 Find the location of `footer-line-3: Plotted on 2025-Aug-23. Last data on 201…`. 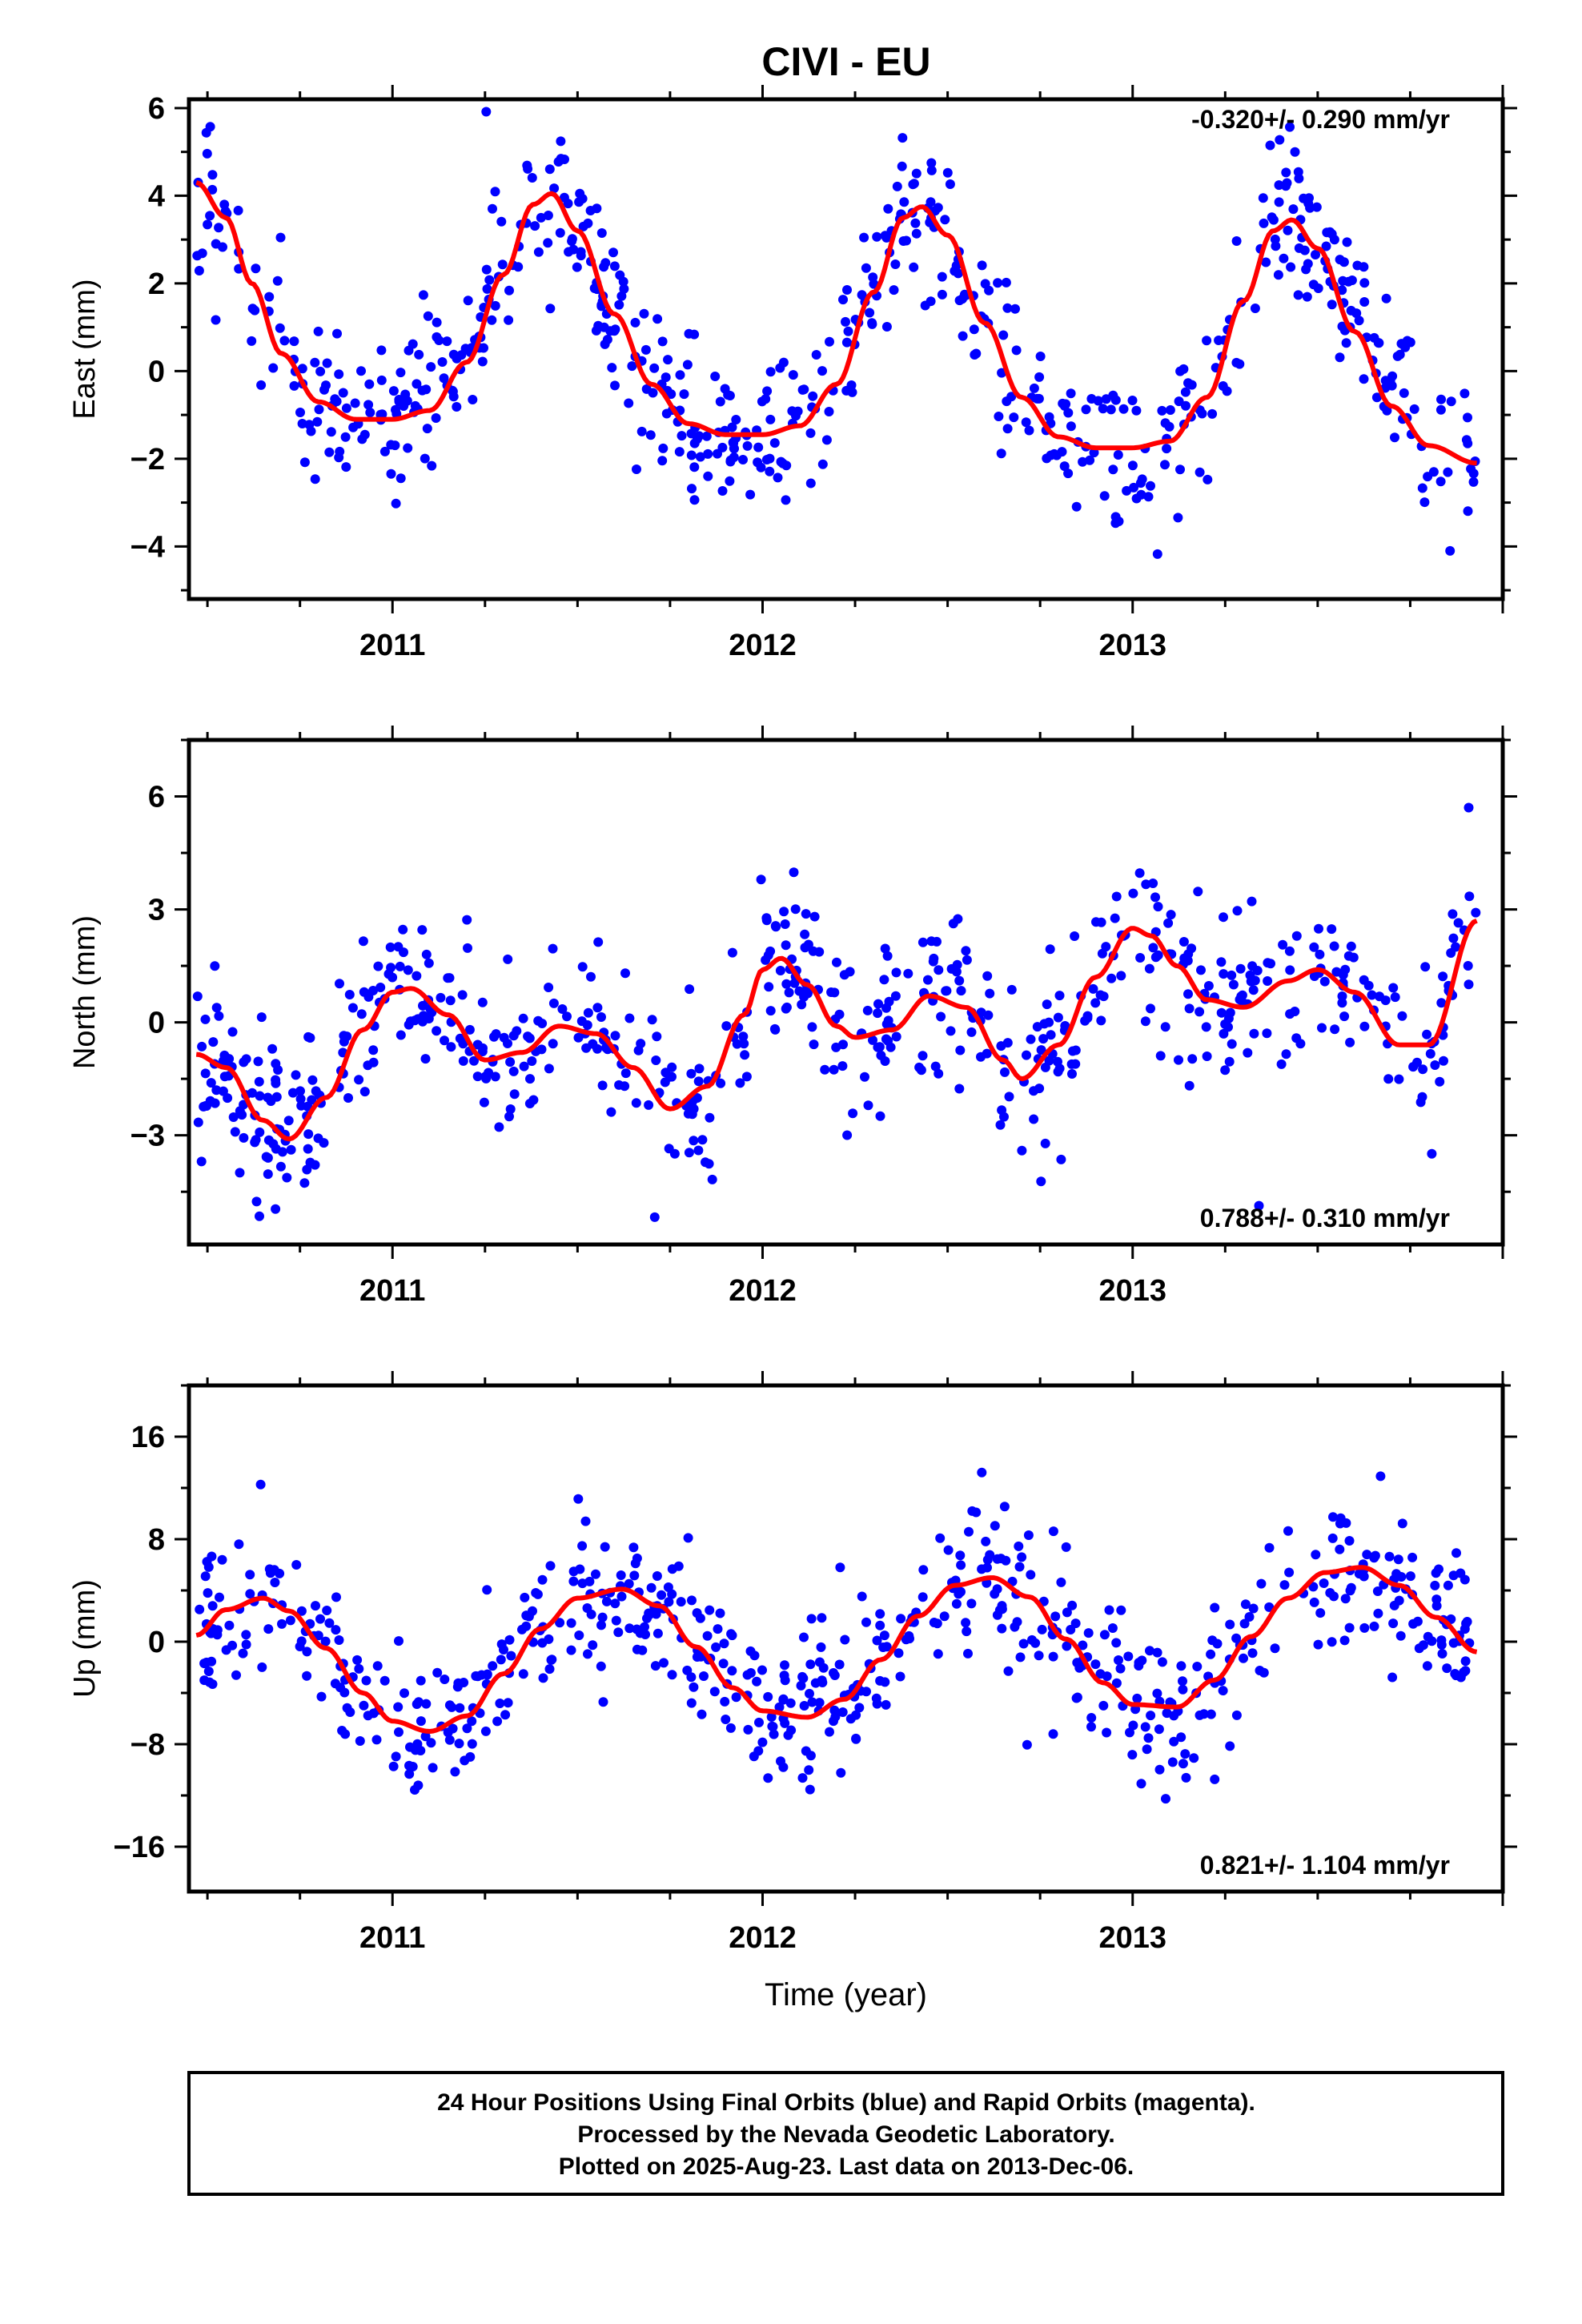

footer-line-3: Plotted on 2025-Aug-23. Last data on 201… is located at coordinates (847, 2166).